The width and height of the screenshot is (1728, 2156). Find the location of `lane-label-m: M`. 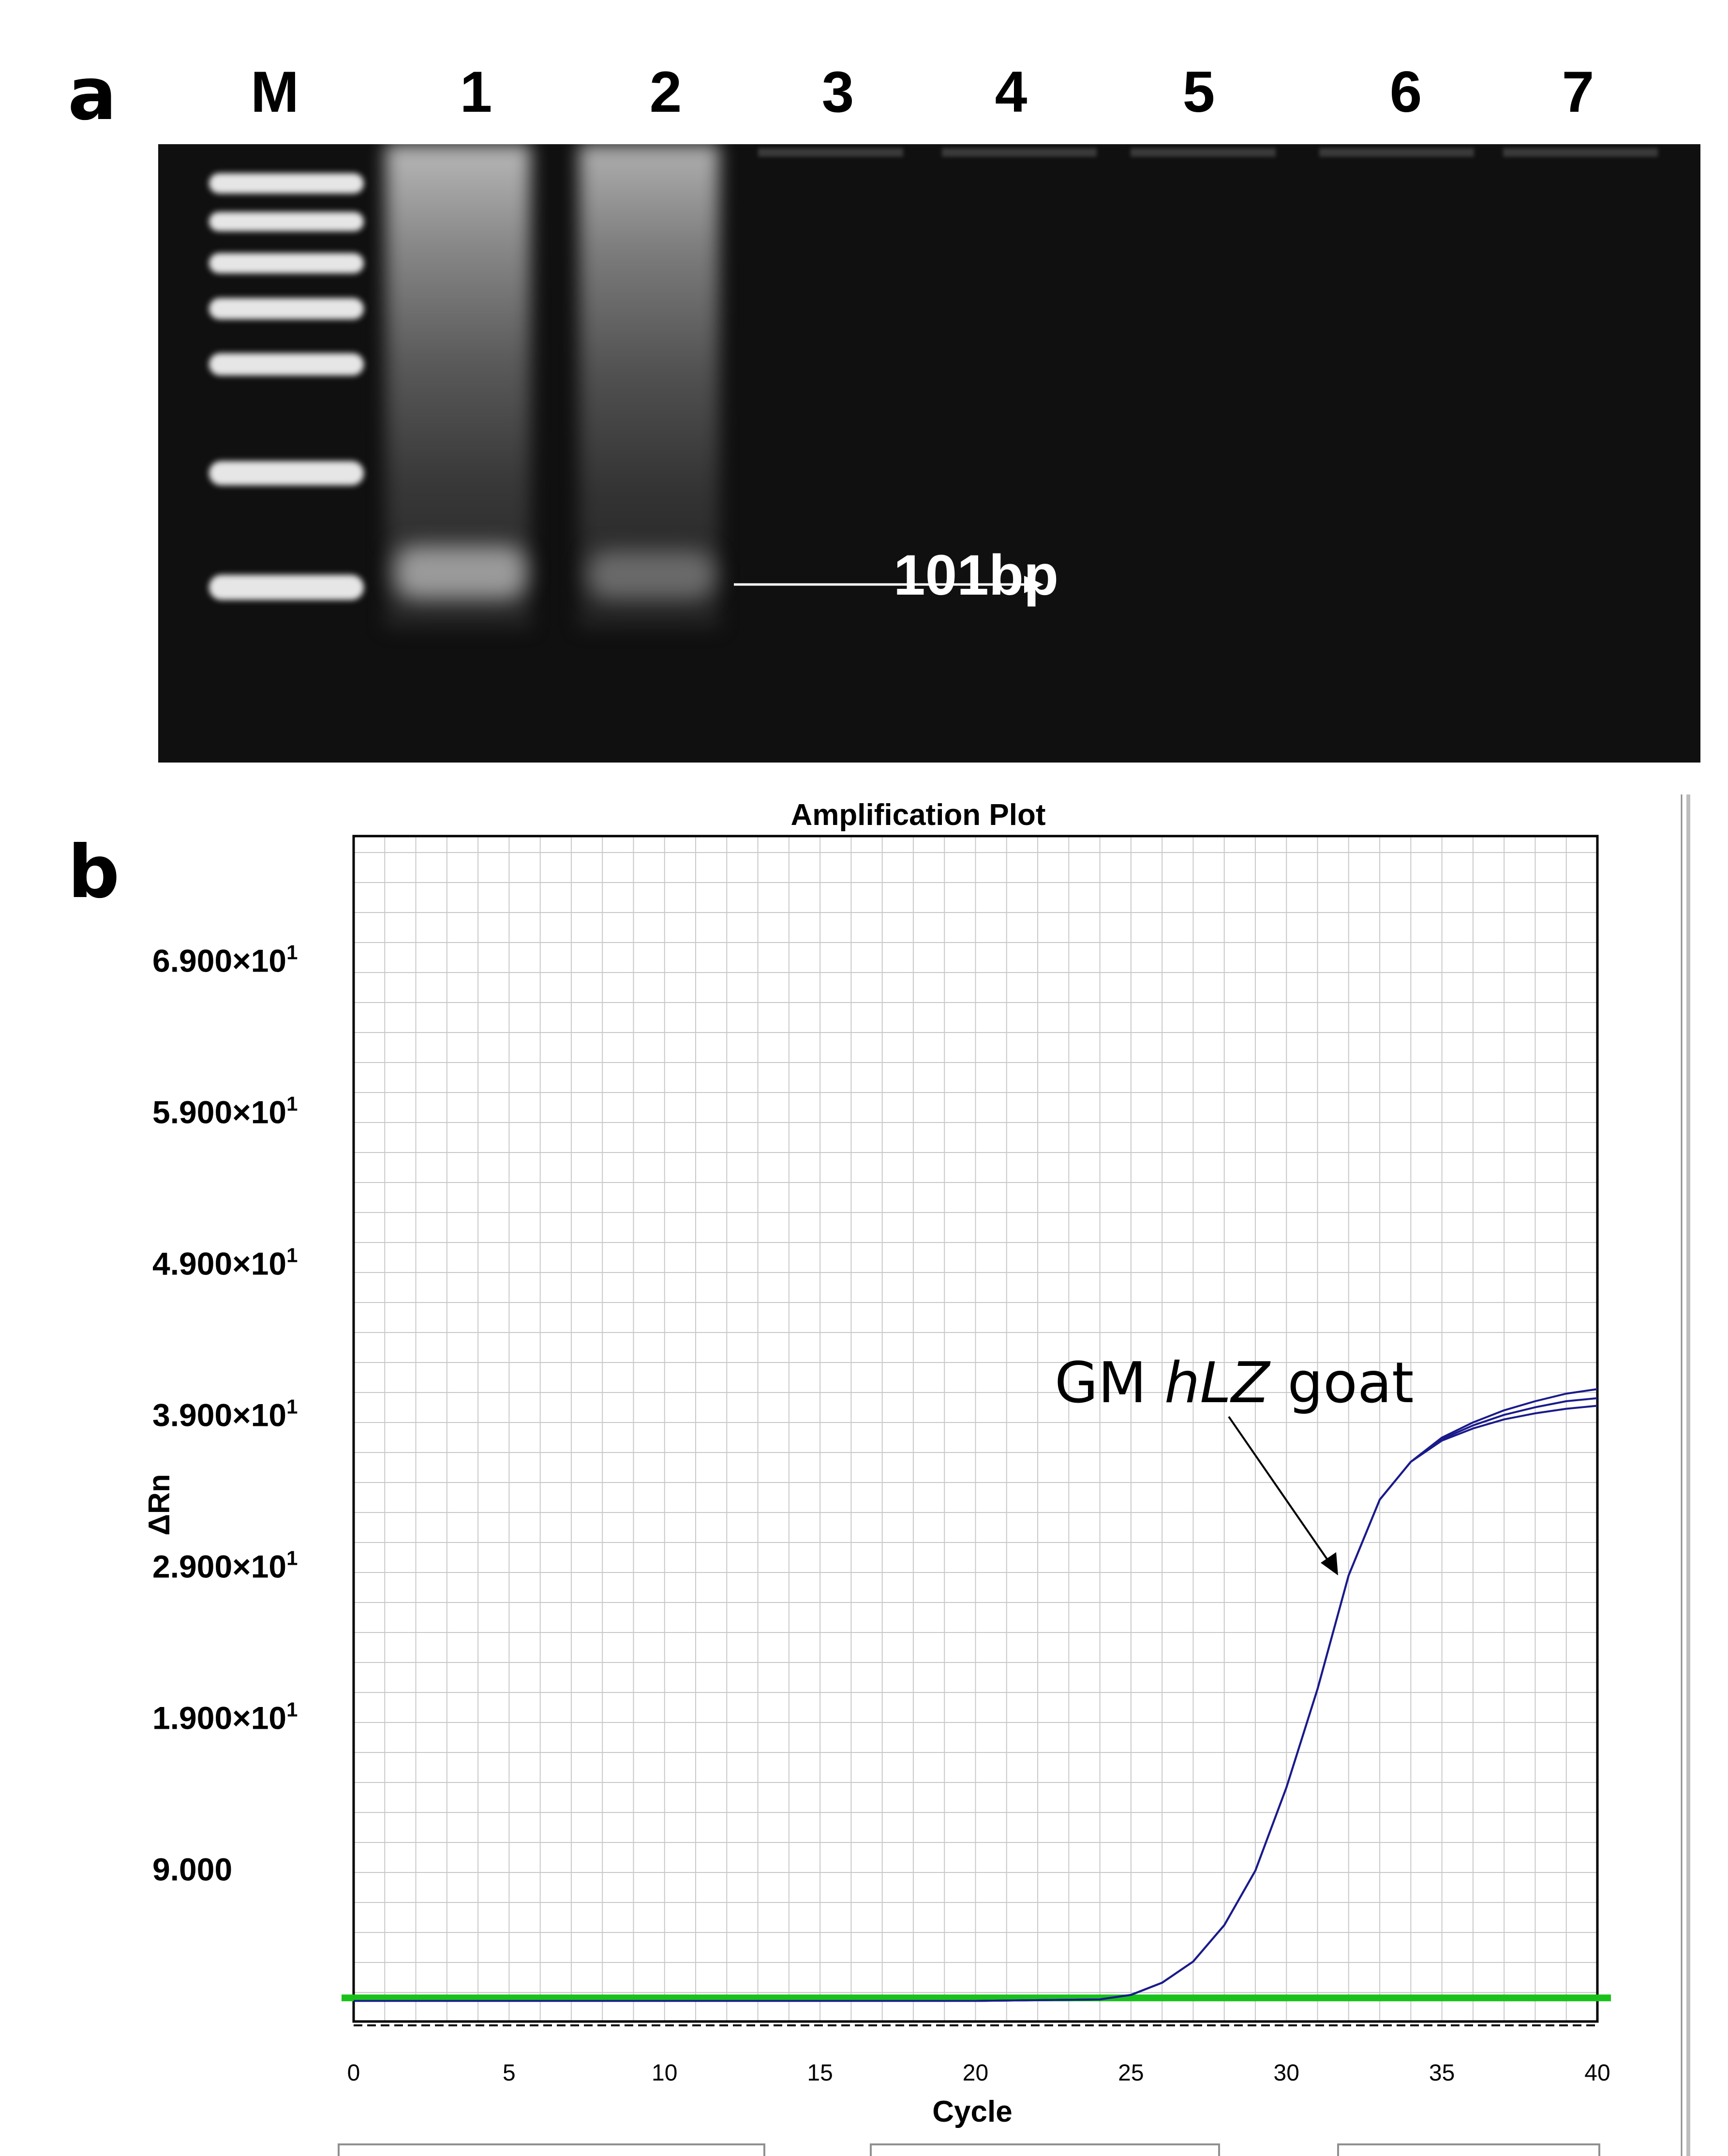

lane-label-m: M is located at coordinates (275, 92).